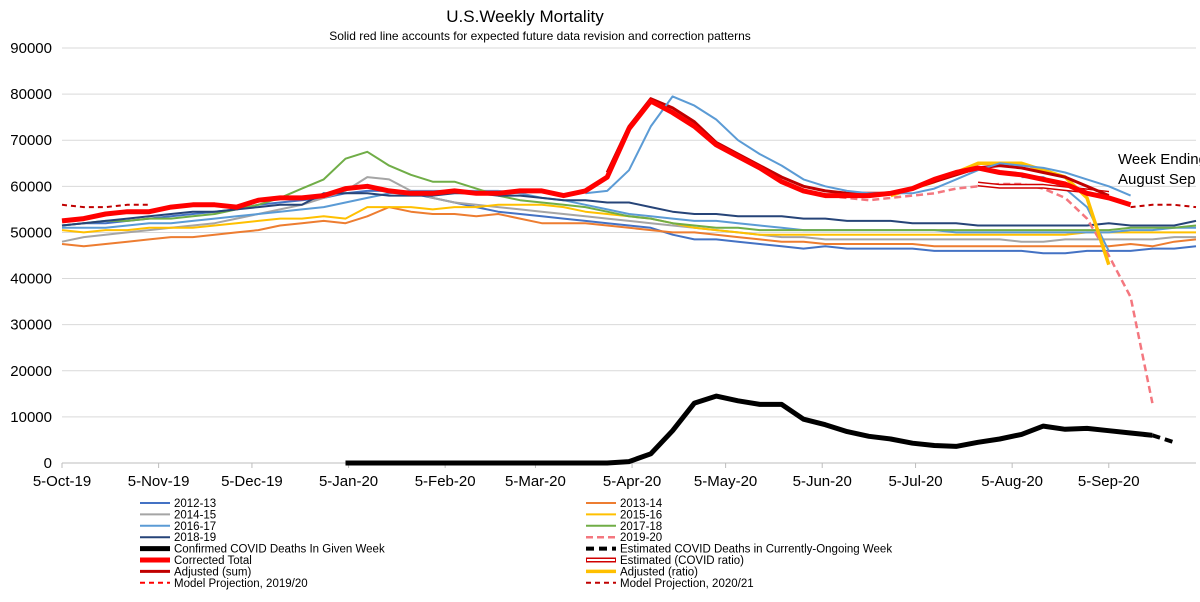  I want to click on legend-item-model-projection-2019-20: Model Projection, 2019/20, so click(224, 584).